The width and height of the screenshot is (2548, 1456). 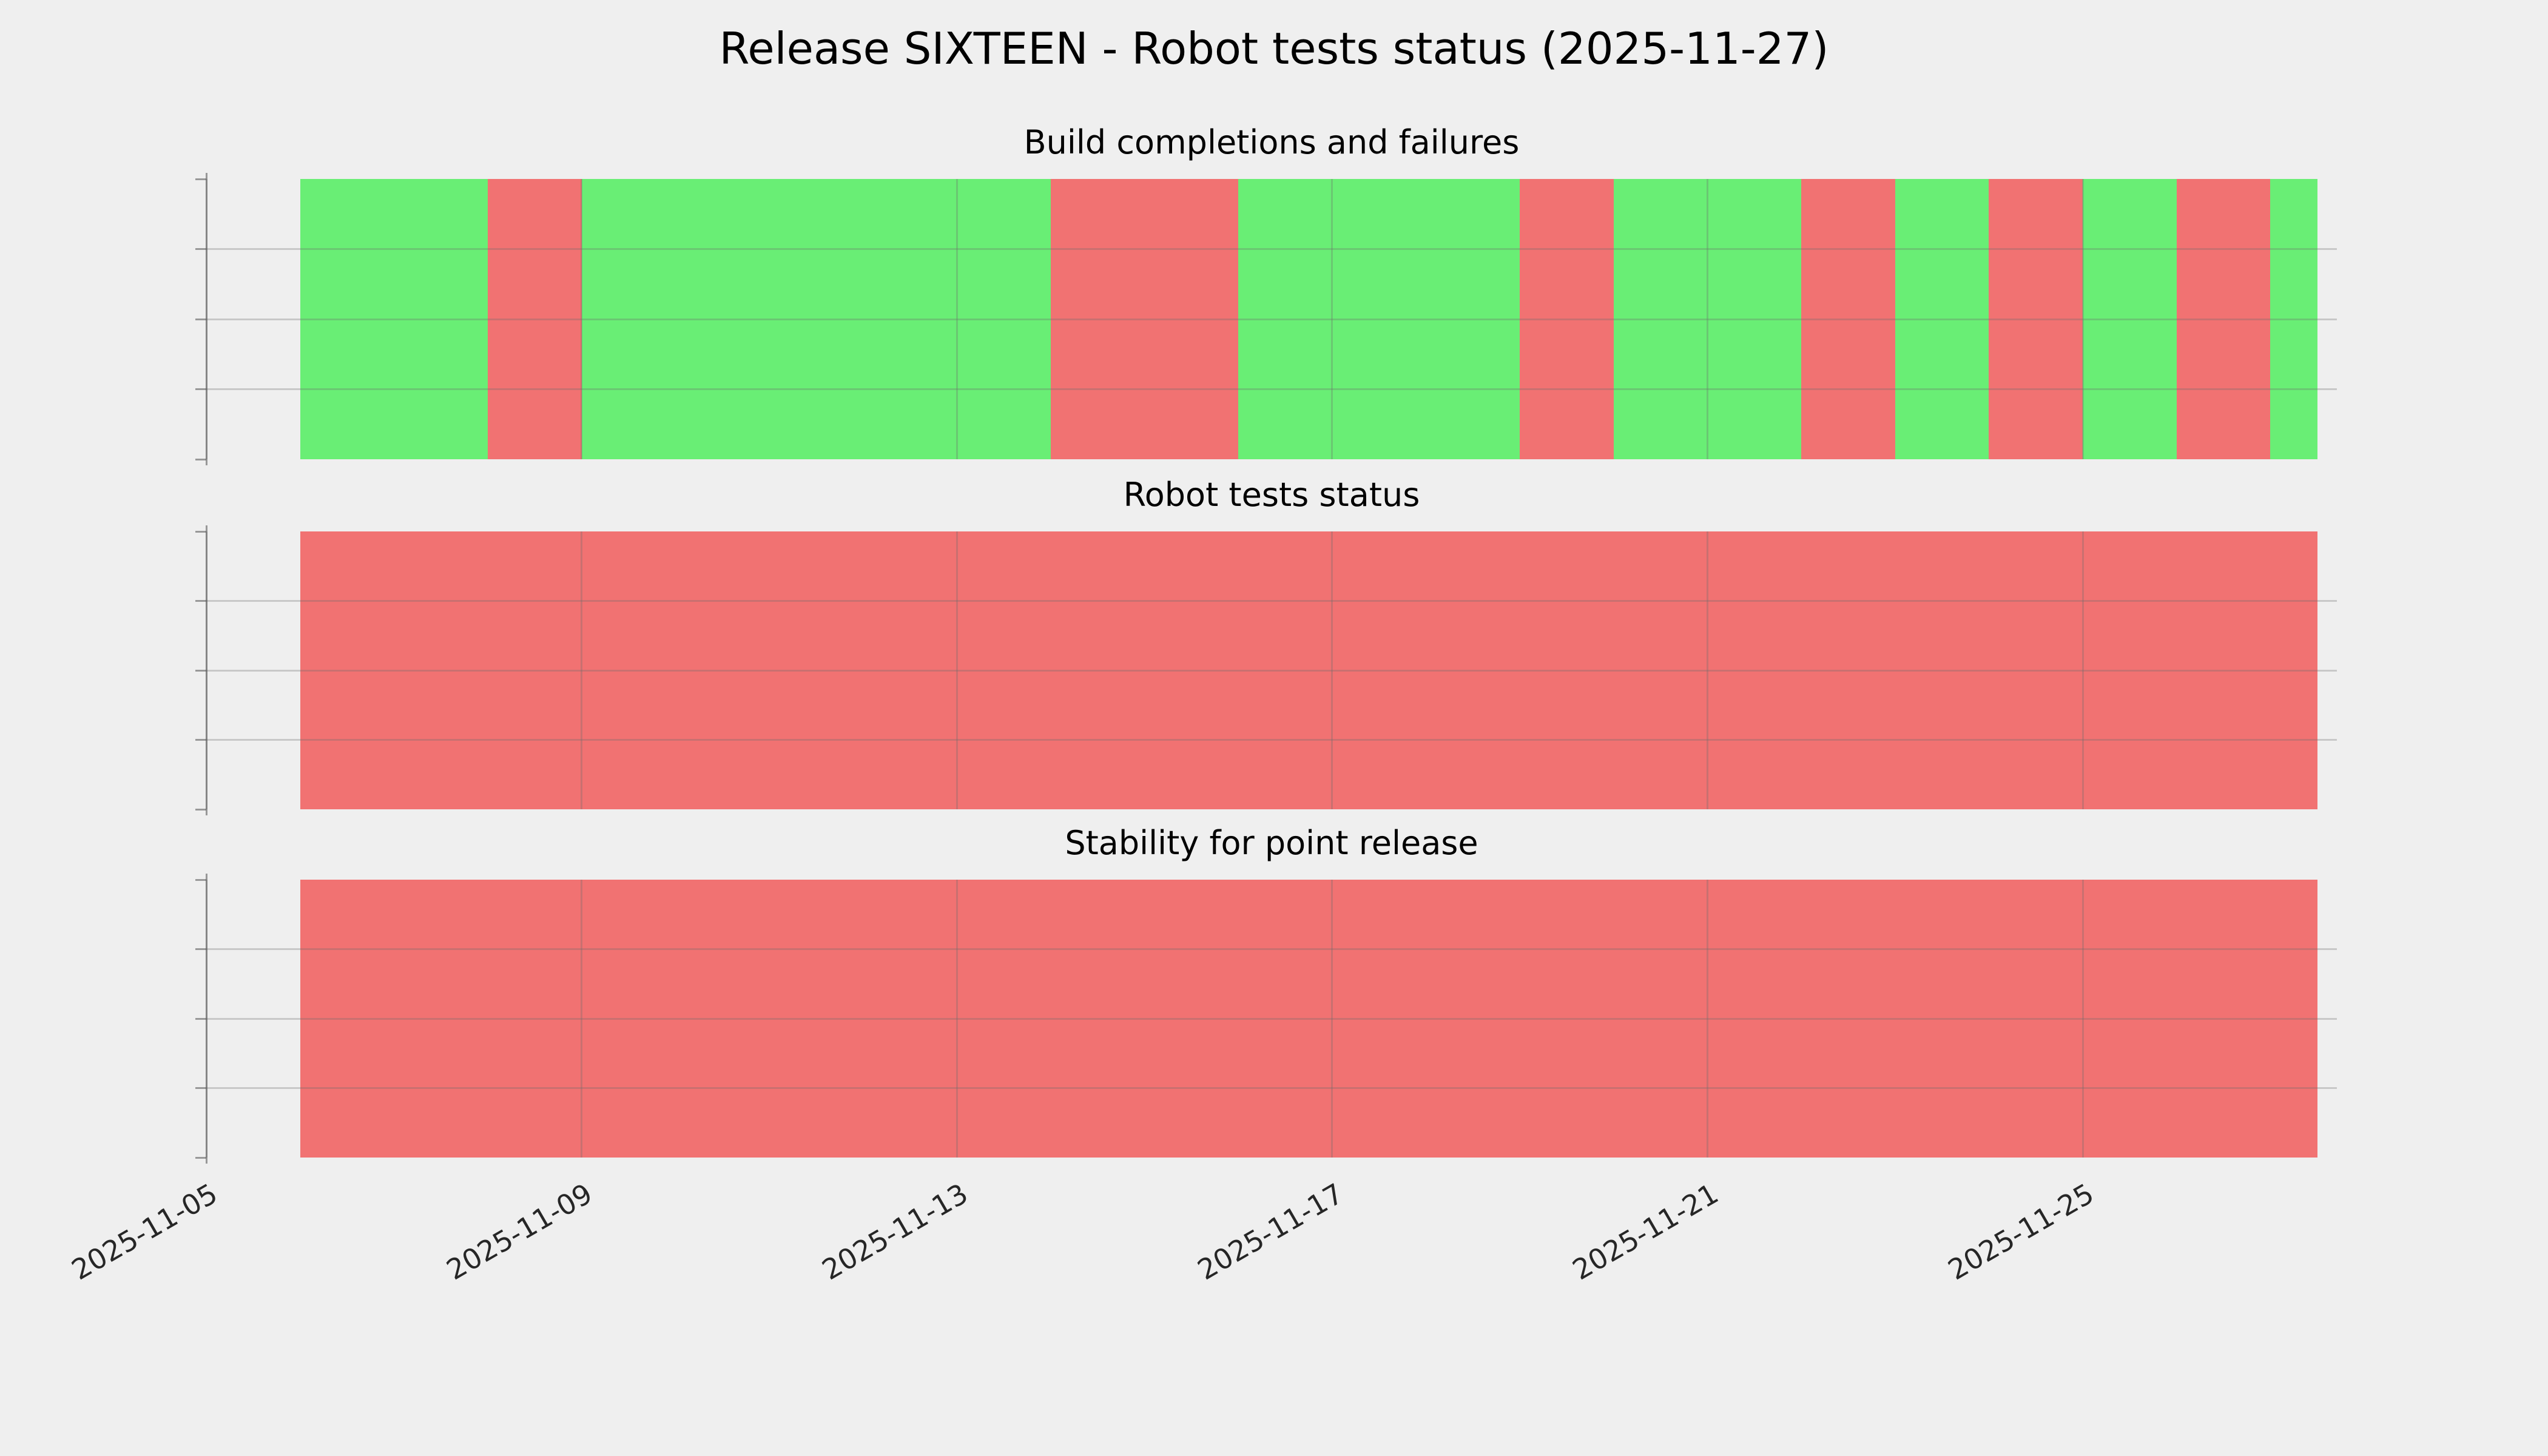 What do you see at coordinates (1271, 843) in the screenshot?
I see `subplot-title-stability: Stability for point release` at bounding box center [1271, 843].